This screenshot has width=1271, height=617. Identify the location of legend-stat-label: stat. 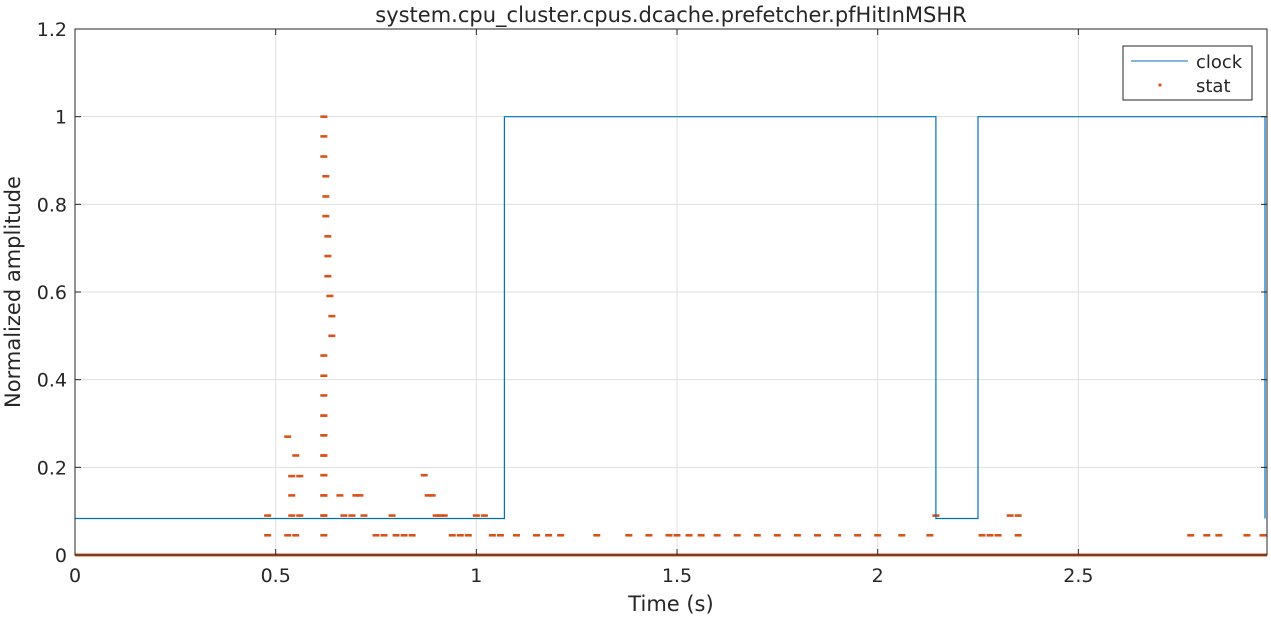
(1213, 86).